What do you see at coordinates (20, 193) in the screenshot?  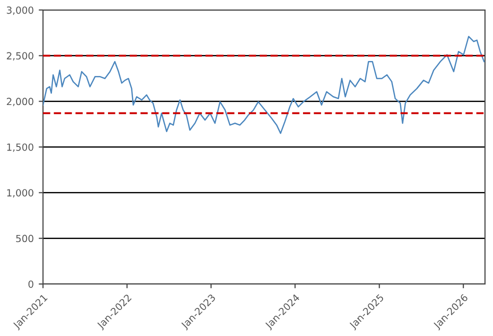 I see `y-tick-label: 1,000` at bounding box center [20, 193].